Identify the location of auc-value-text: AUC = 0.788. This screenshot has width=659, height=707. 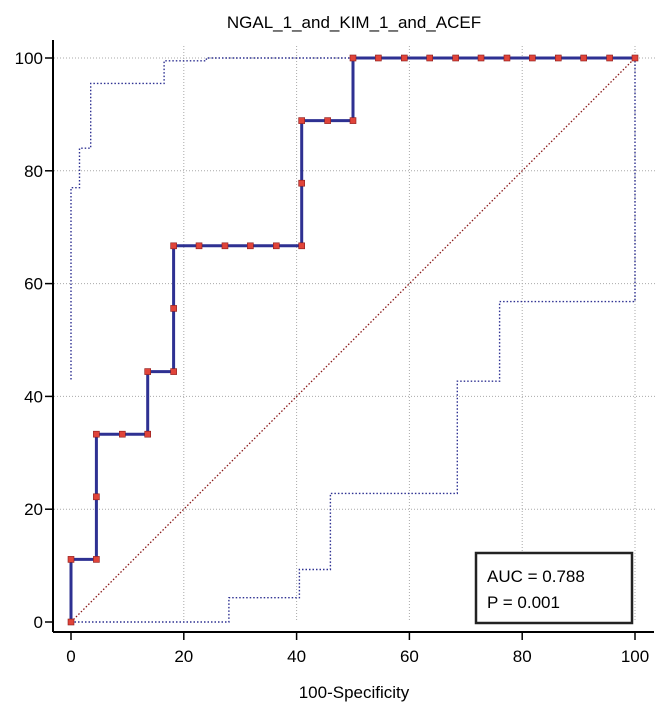
(536, 576).